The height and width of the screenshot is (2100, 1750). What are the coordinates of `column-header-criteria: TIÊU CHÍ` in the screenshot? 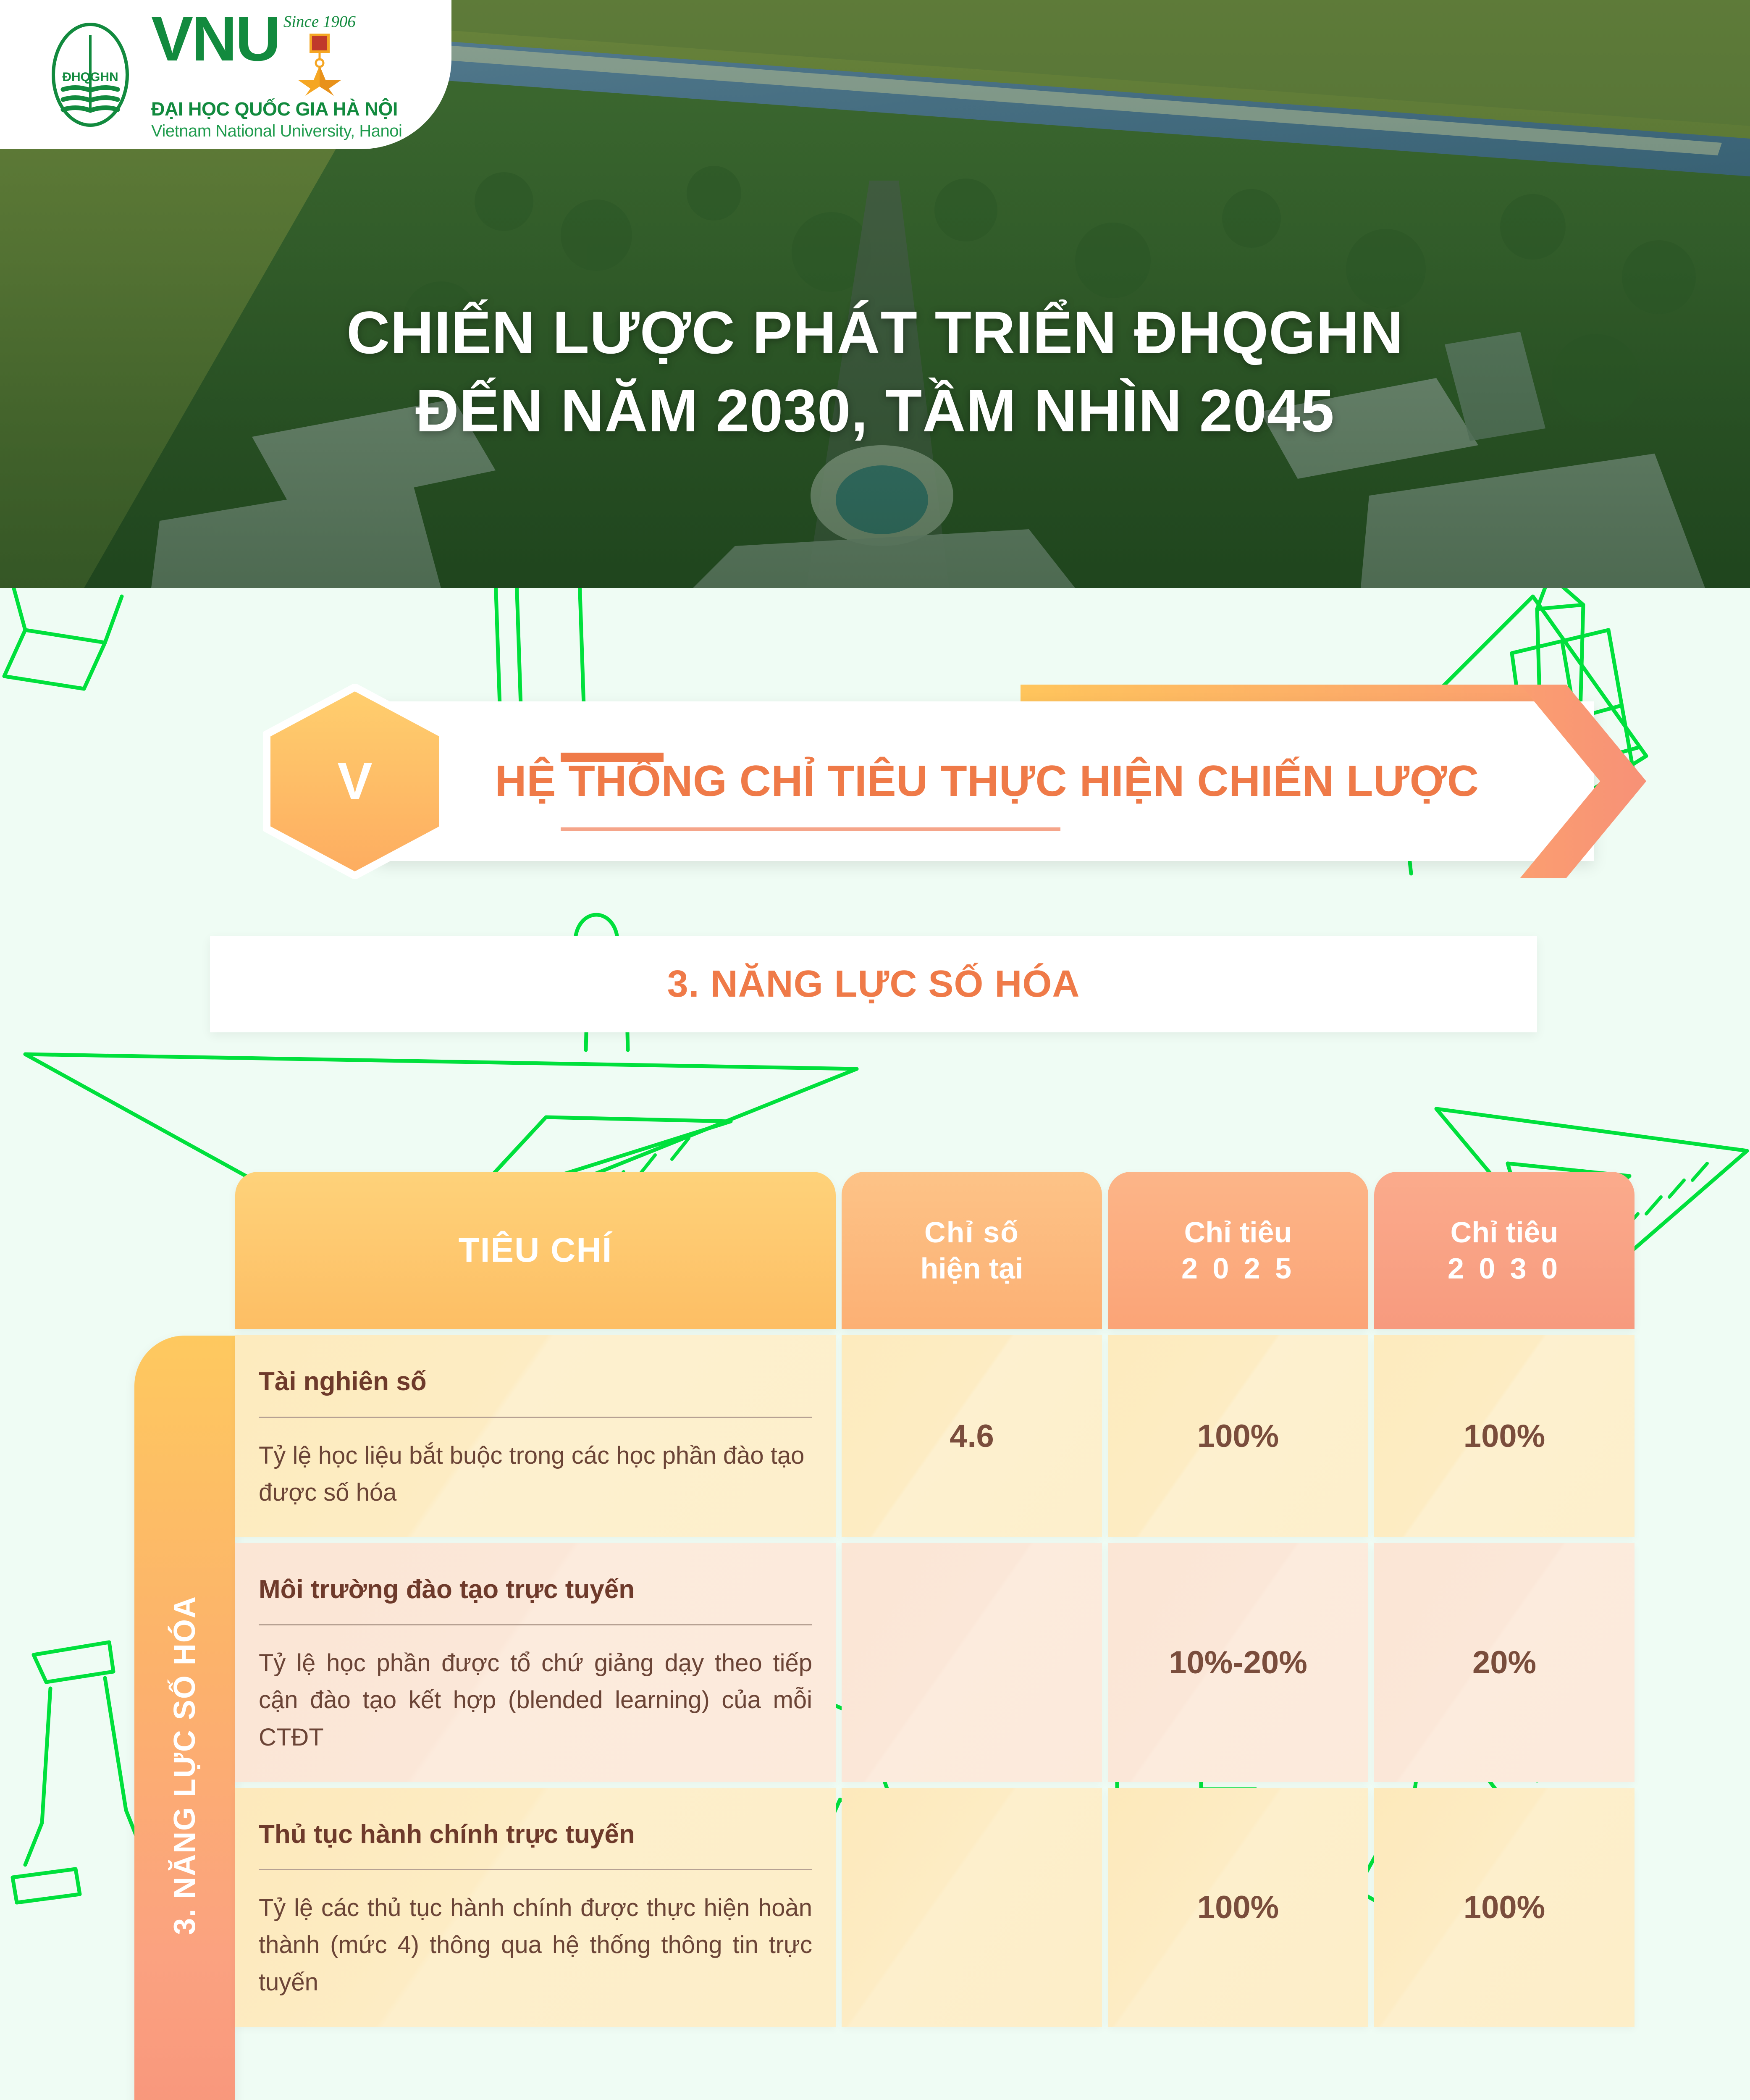 It's located at (535, 1250).